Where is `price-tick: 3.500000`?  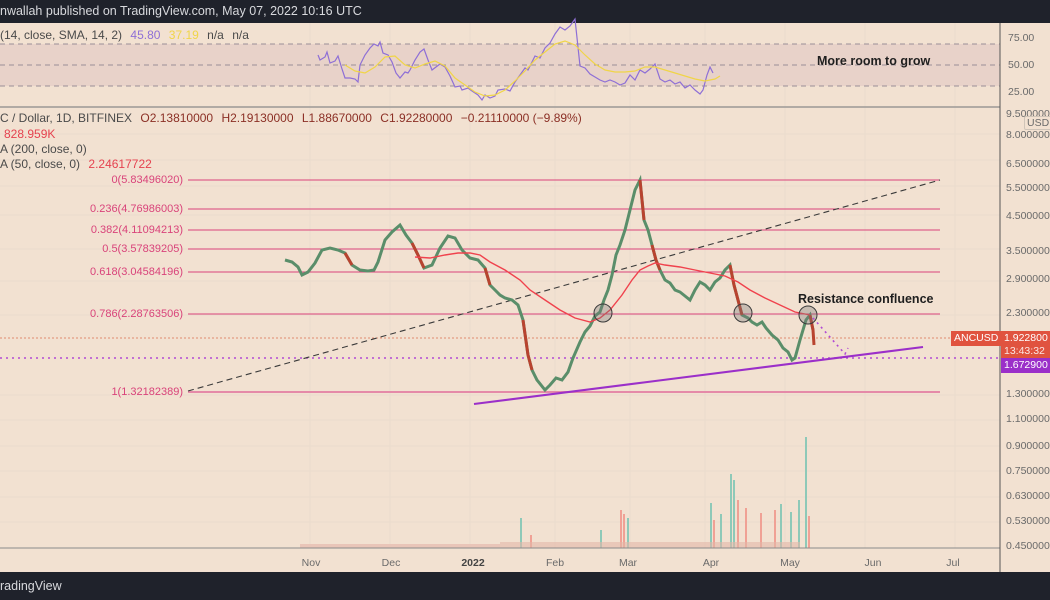
price-tick: 3.500000 is located at coordinates (1028, 251).